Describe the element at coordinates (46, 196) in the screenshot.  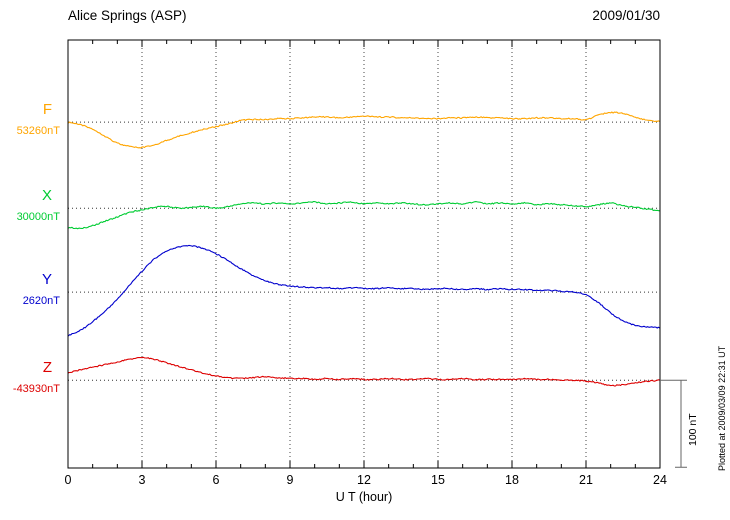
I see `series-label-X: X` at that location.